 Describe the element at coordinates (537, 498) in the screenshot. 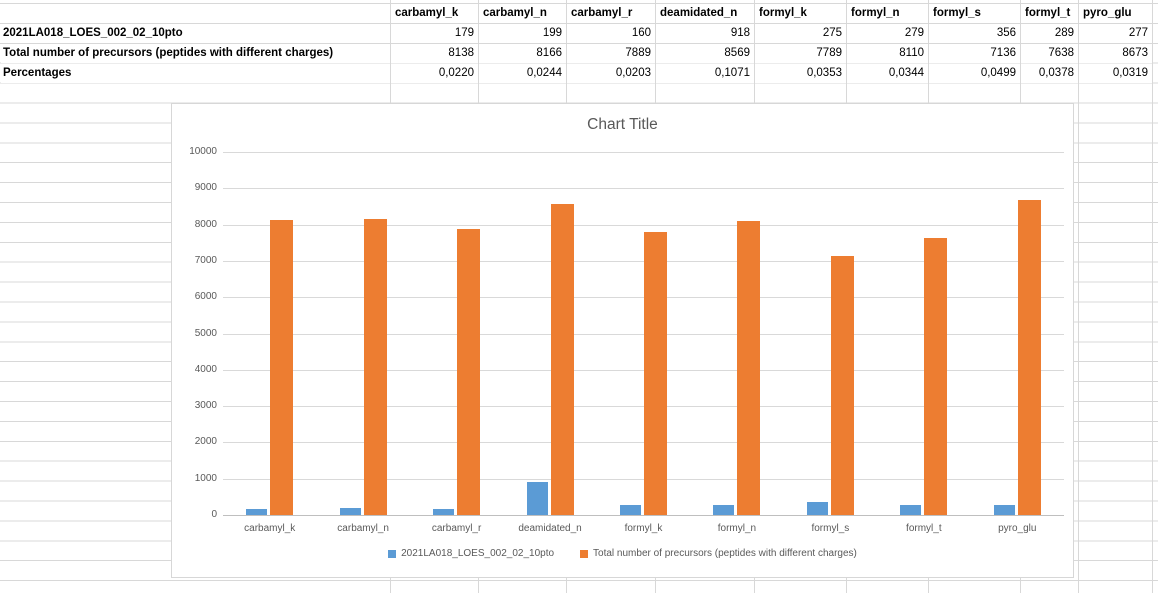

I see `bar-series1-deamidated_n` at that location.